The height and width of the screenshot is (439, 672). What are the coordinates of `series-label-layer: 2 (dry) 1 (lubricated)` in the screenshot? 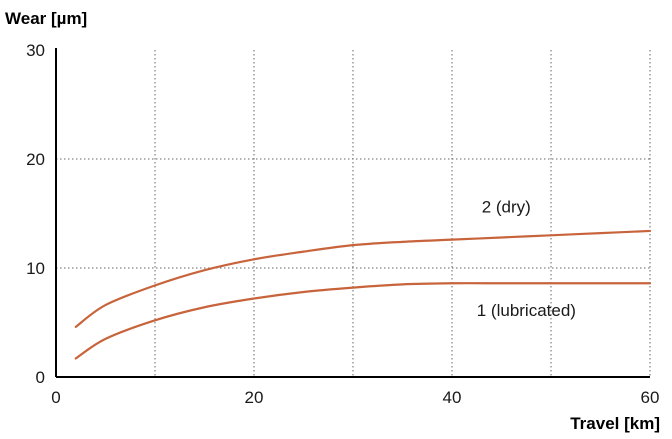 It's located at (526, 258).